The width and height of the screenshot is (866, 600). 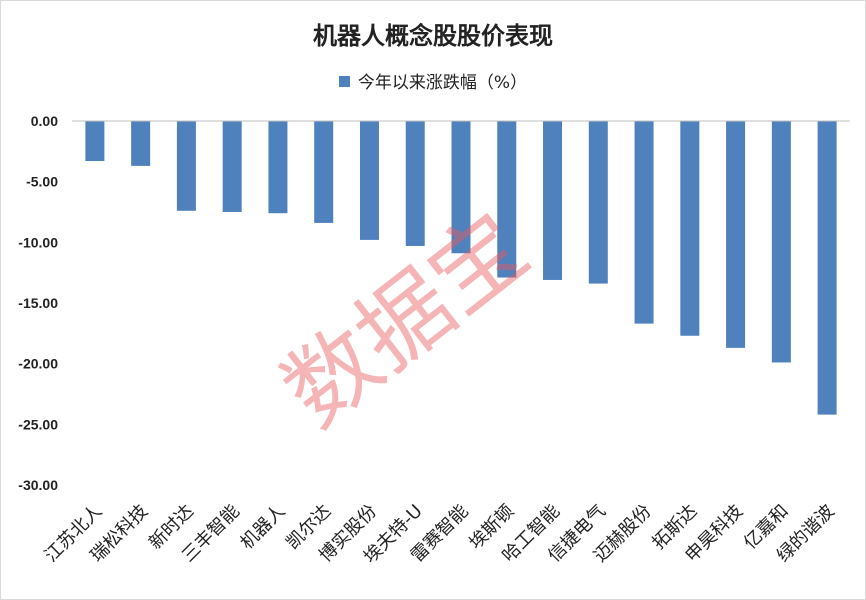 I want to click on chart-legend: 今年以来涨跌幅（%）, so click(x=433, y=80).